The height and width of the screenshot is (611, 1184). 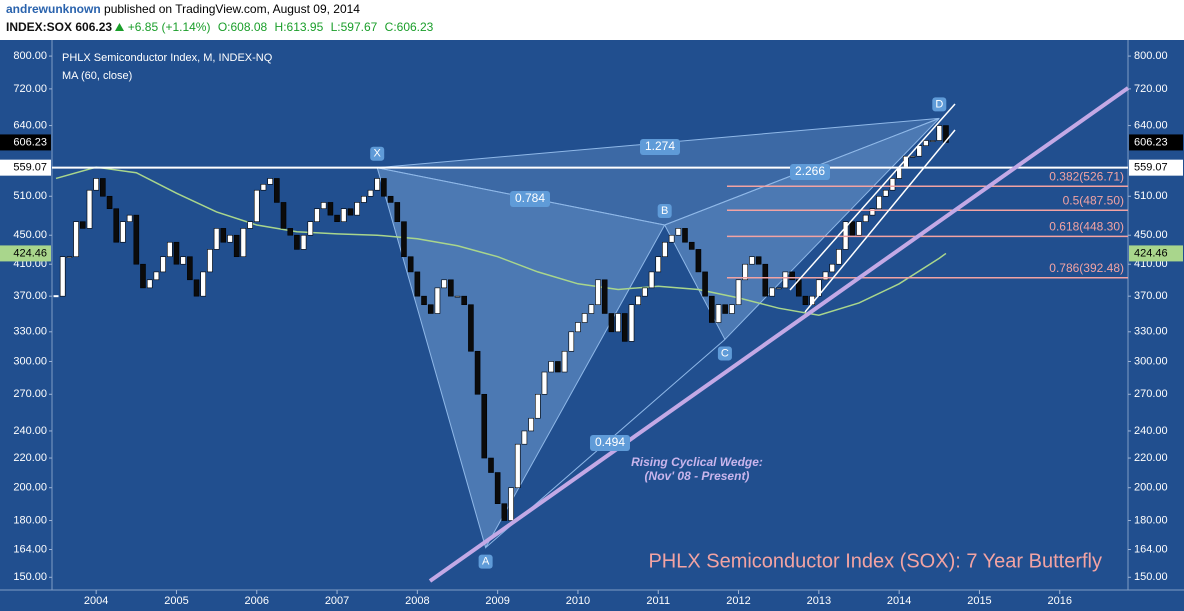 What do you see at coordinates (30, 488) in the screenshot?
I see `y-tick-label: 200.00` at bounding box center [30, 488].